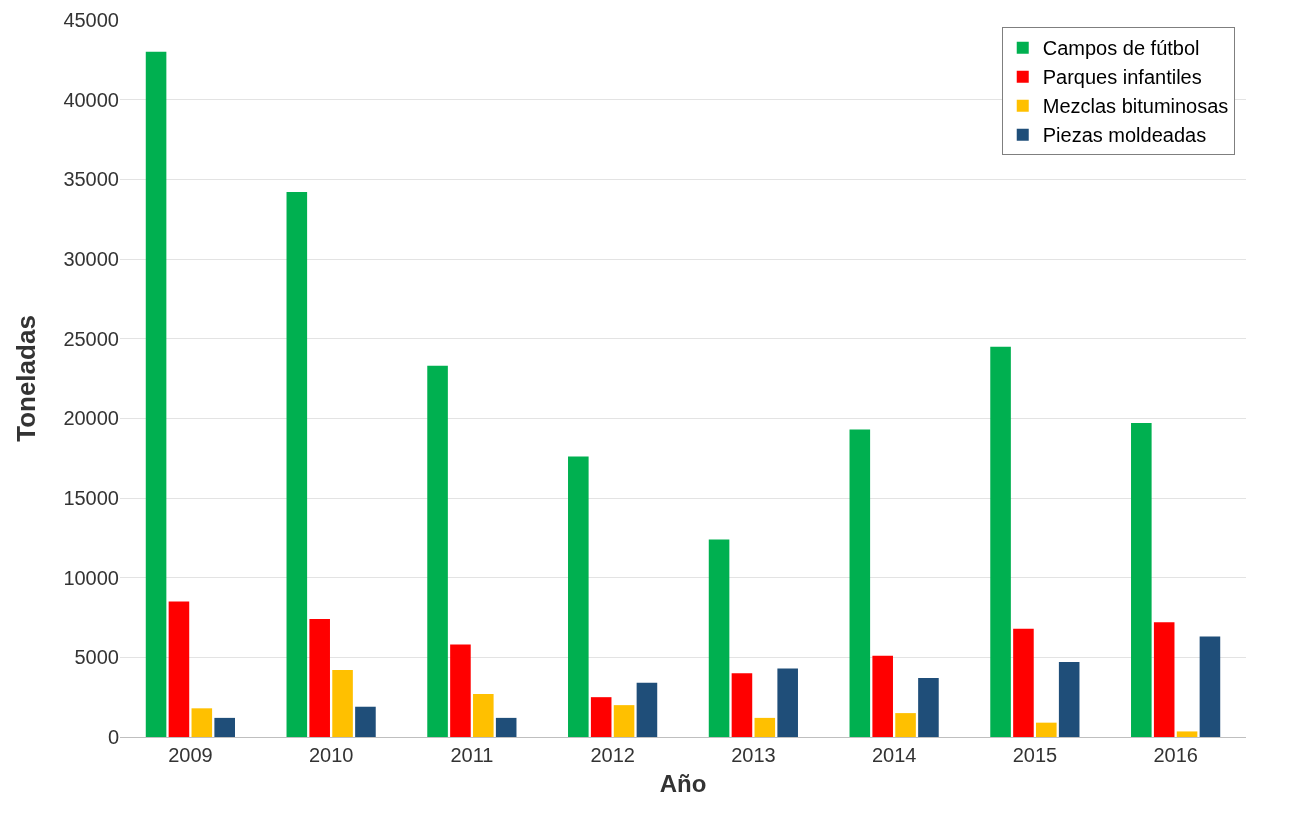  Describe the element at coordinates (1122, 77) in the screenshot. I see `legend-label: Parques infantiles` at that location.